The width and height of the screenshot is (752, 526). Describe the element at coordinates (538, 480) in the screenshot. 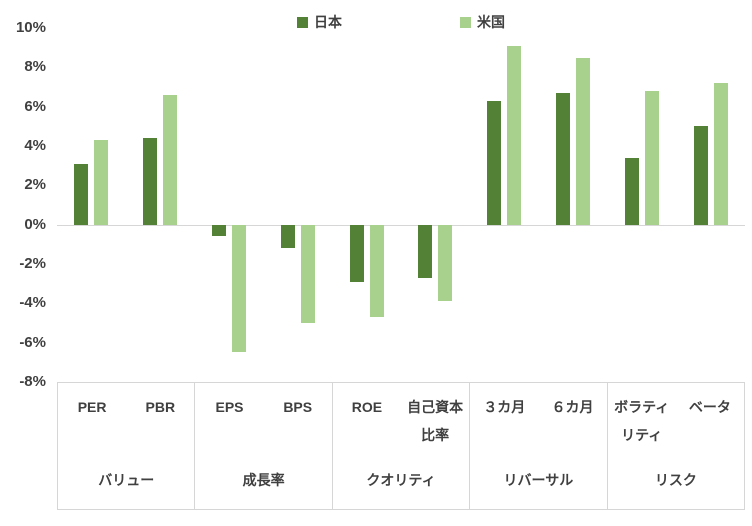

I see `group-label: リバーサル` at that location.